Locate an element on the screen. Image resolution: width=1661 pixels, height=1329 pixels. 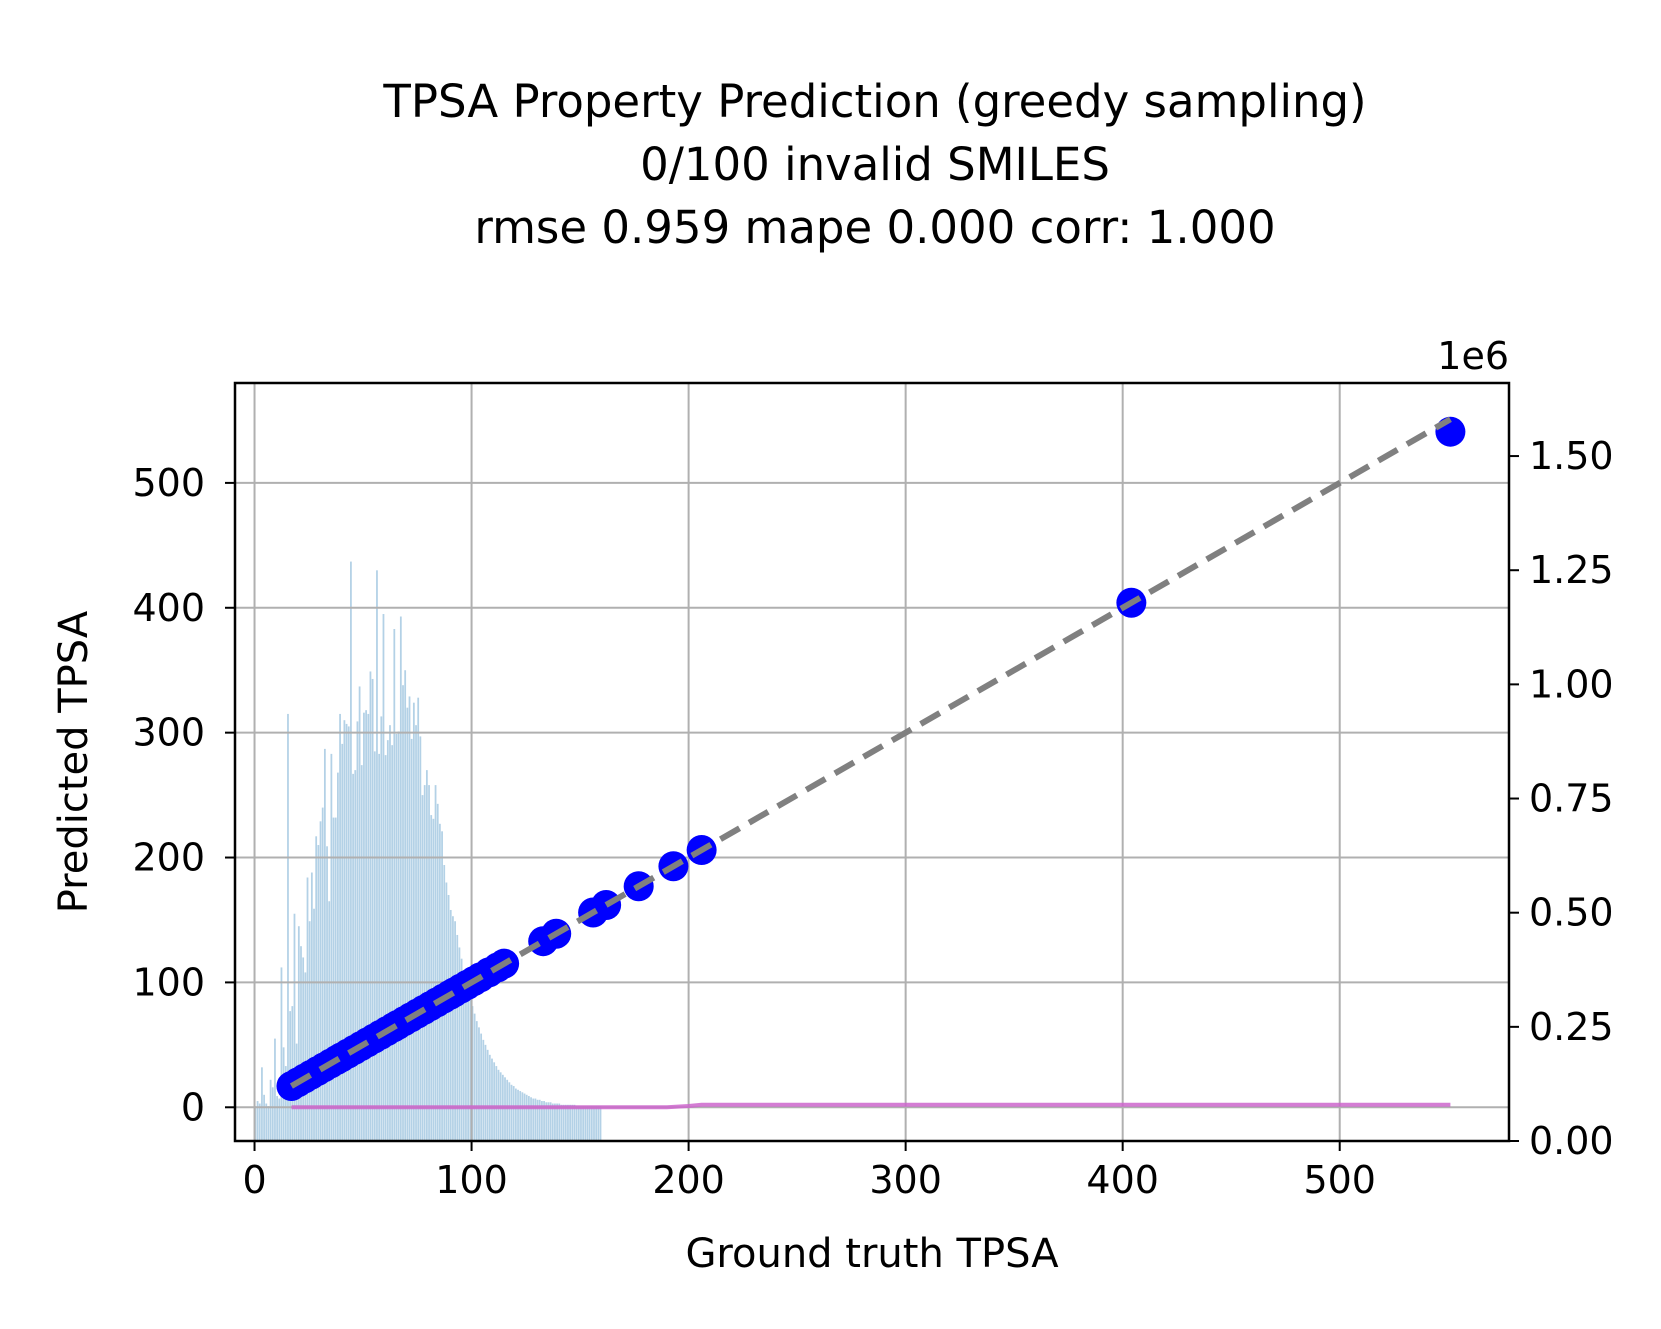
x-tick-label: 300 is located at coordinates (905, 1180).